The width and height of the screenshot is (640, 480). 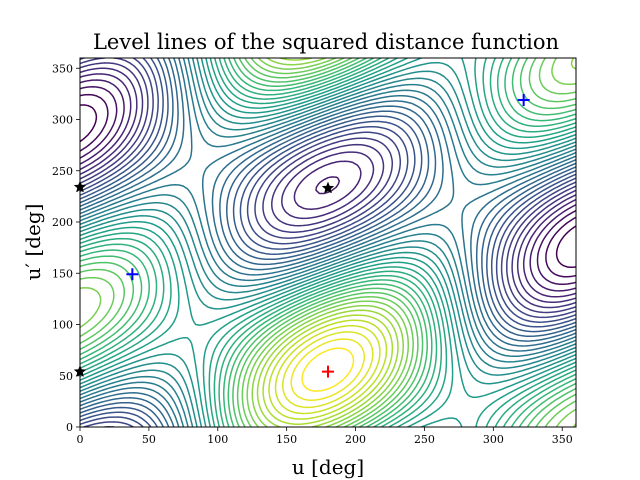 I want to click on x-axis-ticks: 0 50 100 150 200 250 300 350, so click(x=325, y=436).